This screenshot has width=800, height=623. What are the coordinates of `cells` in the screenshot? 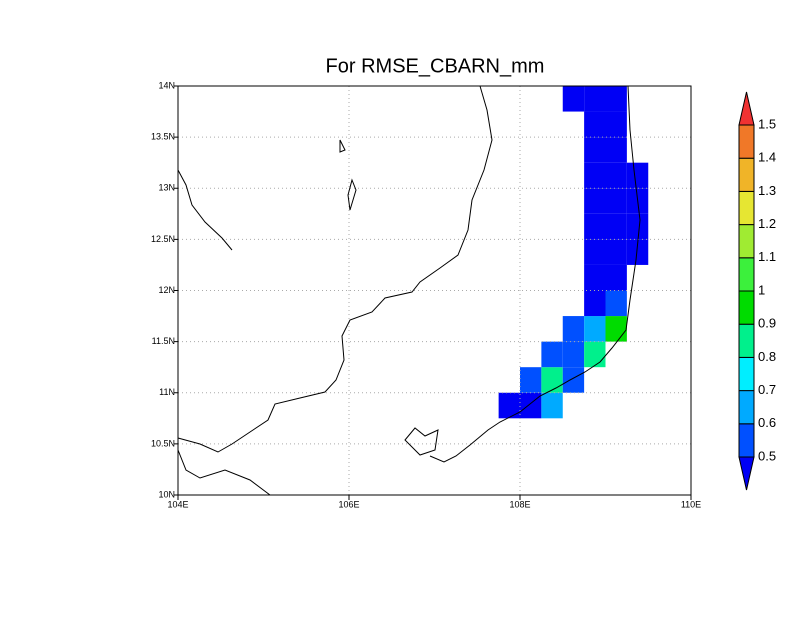 It's located at (573, 252).